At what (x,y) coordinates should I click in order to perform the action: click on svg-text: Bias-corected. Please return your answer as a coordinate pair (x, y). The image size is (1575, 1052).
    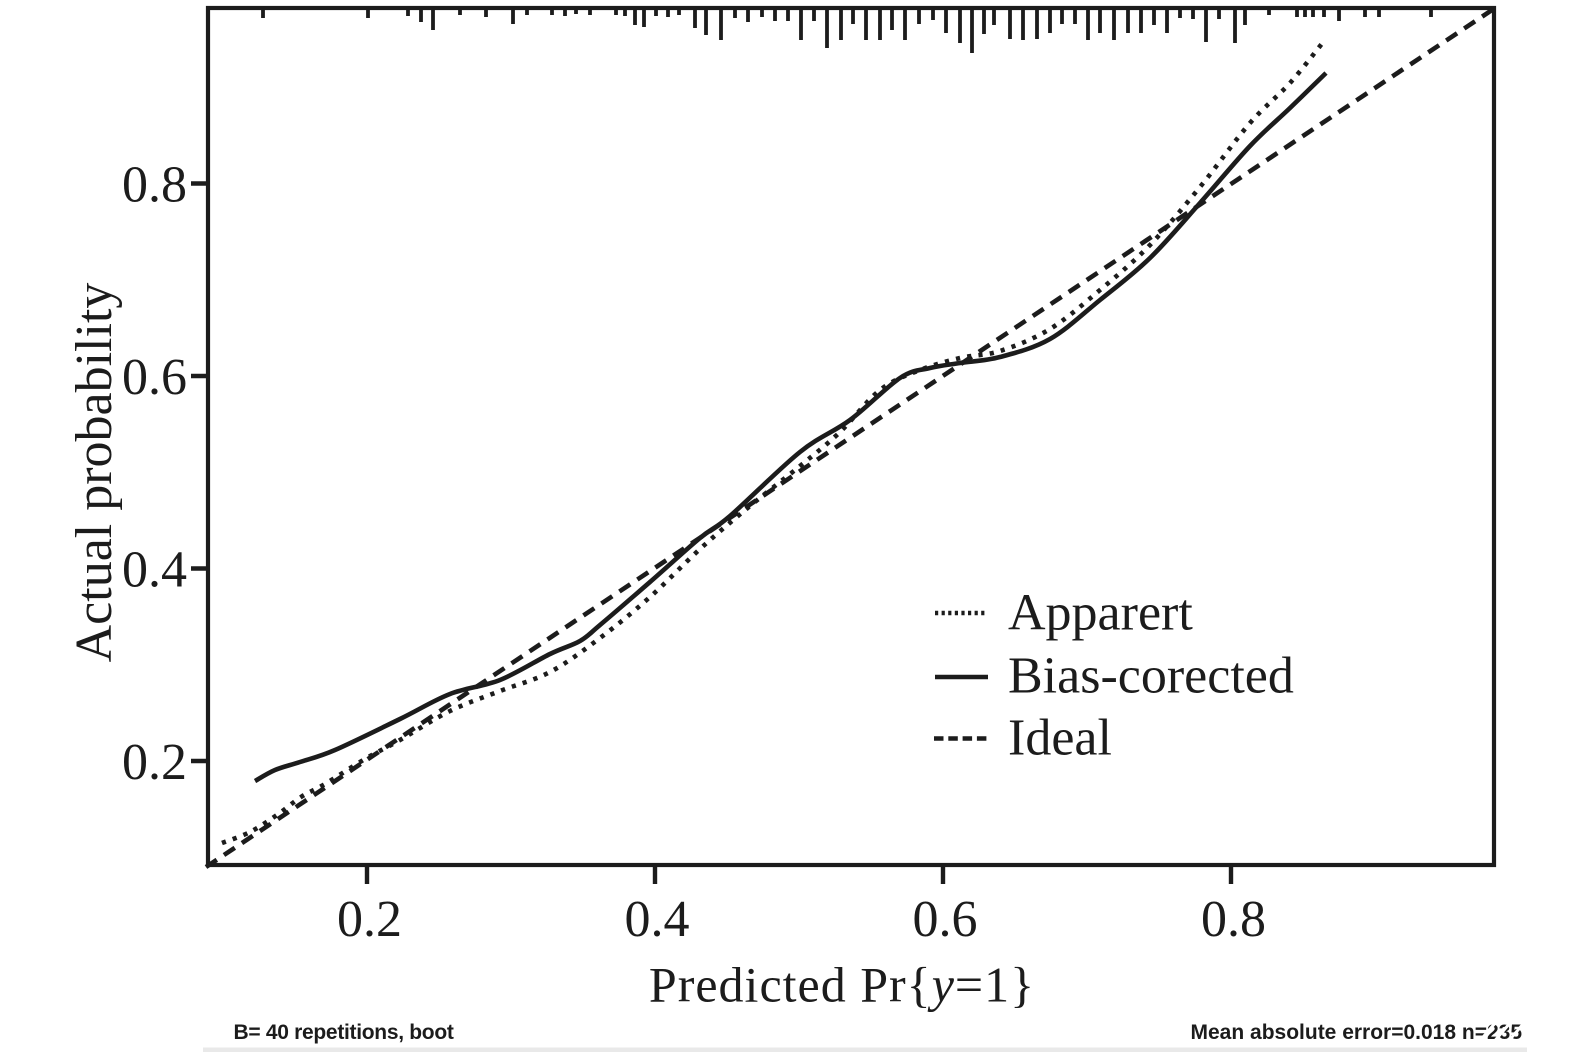
    Looking at the image, I should click on (1151, 676).